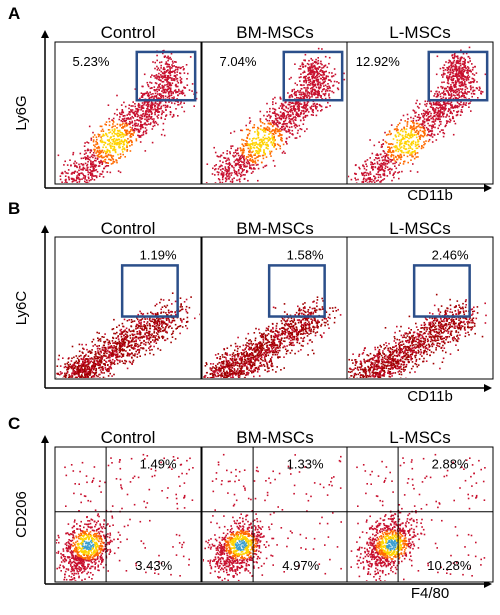 The width and height of the screenshot is (500, 615). Describe the element at coordinates (450, 255) in the screenshot. I see `gate-percentage: 2.46%` at that location.